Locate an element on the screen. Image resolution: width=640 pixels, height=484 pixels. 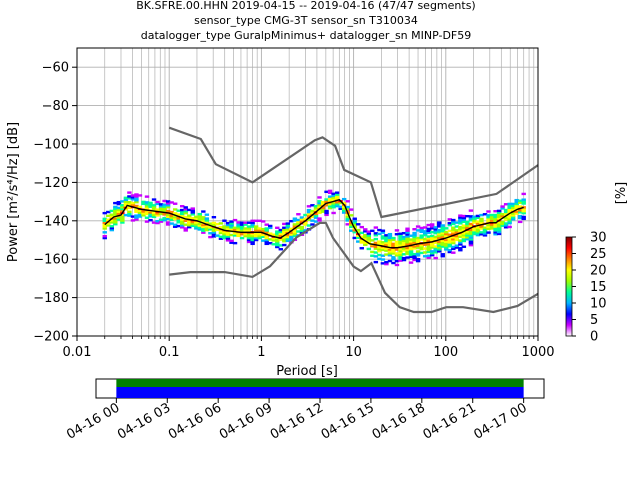
colorbar-tick-label: 10 is located at coordinates (598, 304).